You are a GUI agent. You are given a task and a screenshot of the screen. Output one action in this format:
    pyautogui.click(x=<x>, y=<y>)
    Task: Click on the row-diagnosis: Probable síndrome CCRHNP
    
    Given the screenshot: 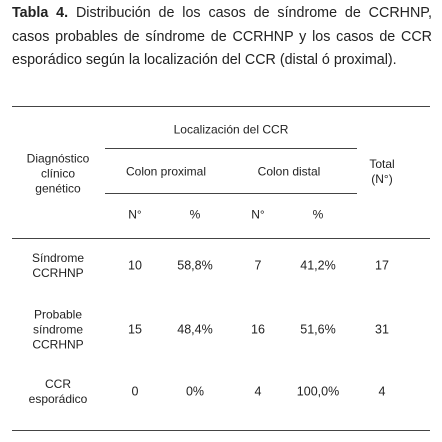 What is the action you would take?
    pyautogui.click(x=57, y=330)
    